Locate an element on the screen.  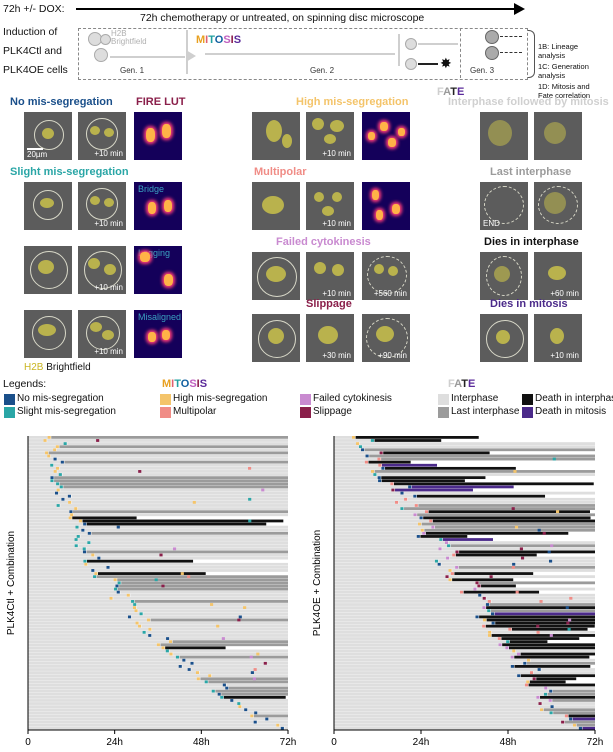
time-label: +10 min is located at coordinates (336, 153).